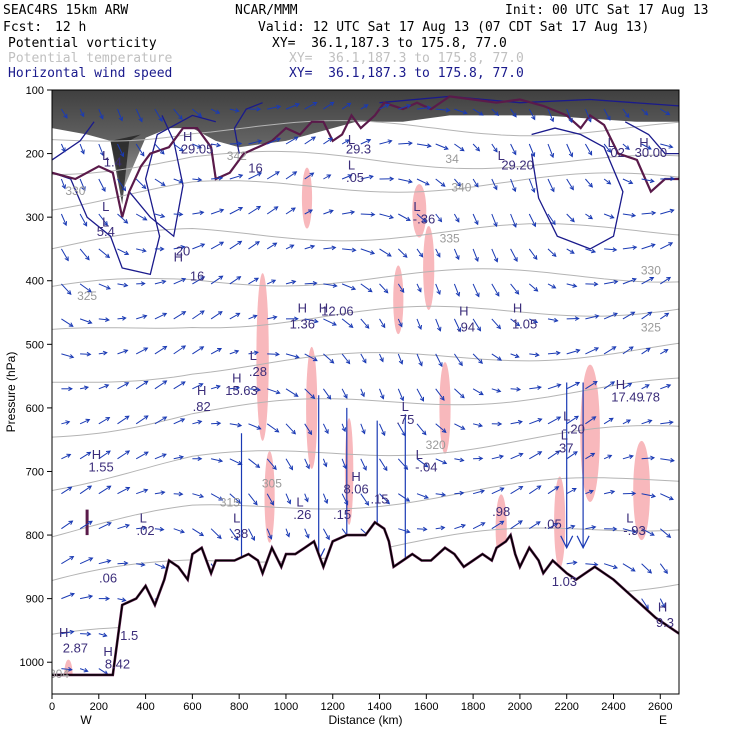  What do you see at coordinates (90, 58) in the screenshot?
I see `legend-theta-name: Potential temperature` at bounding box center [90, 58].